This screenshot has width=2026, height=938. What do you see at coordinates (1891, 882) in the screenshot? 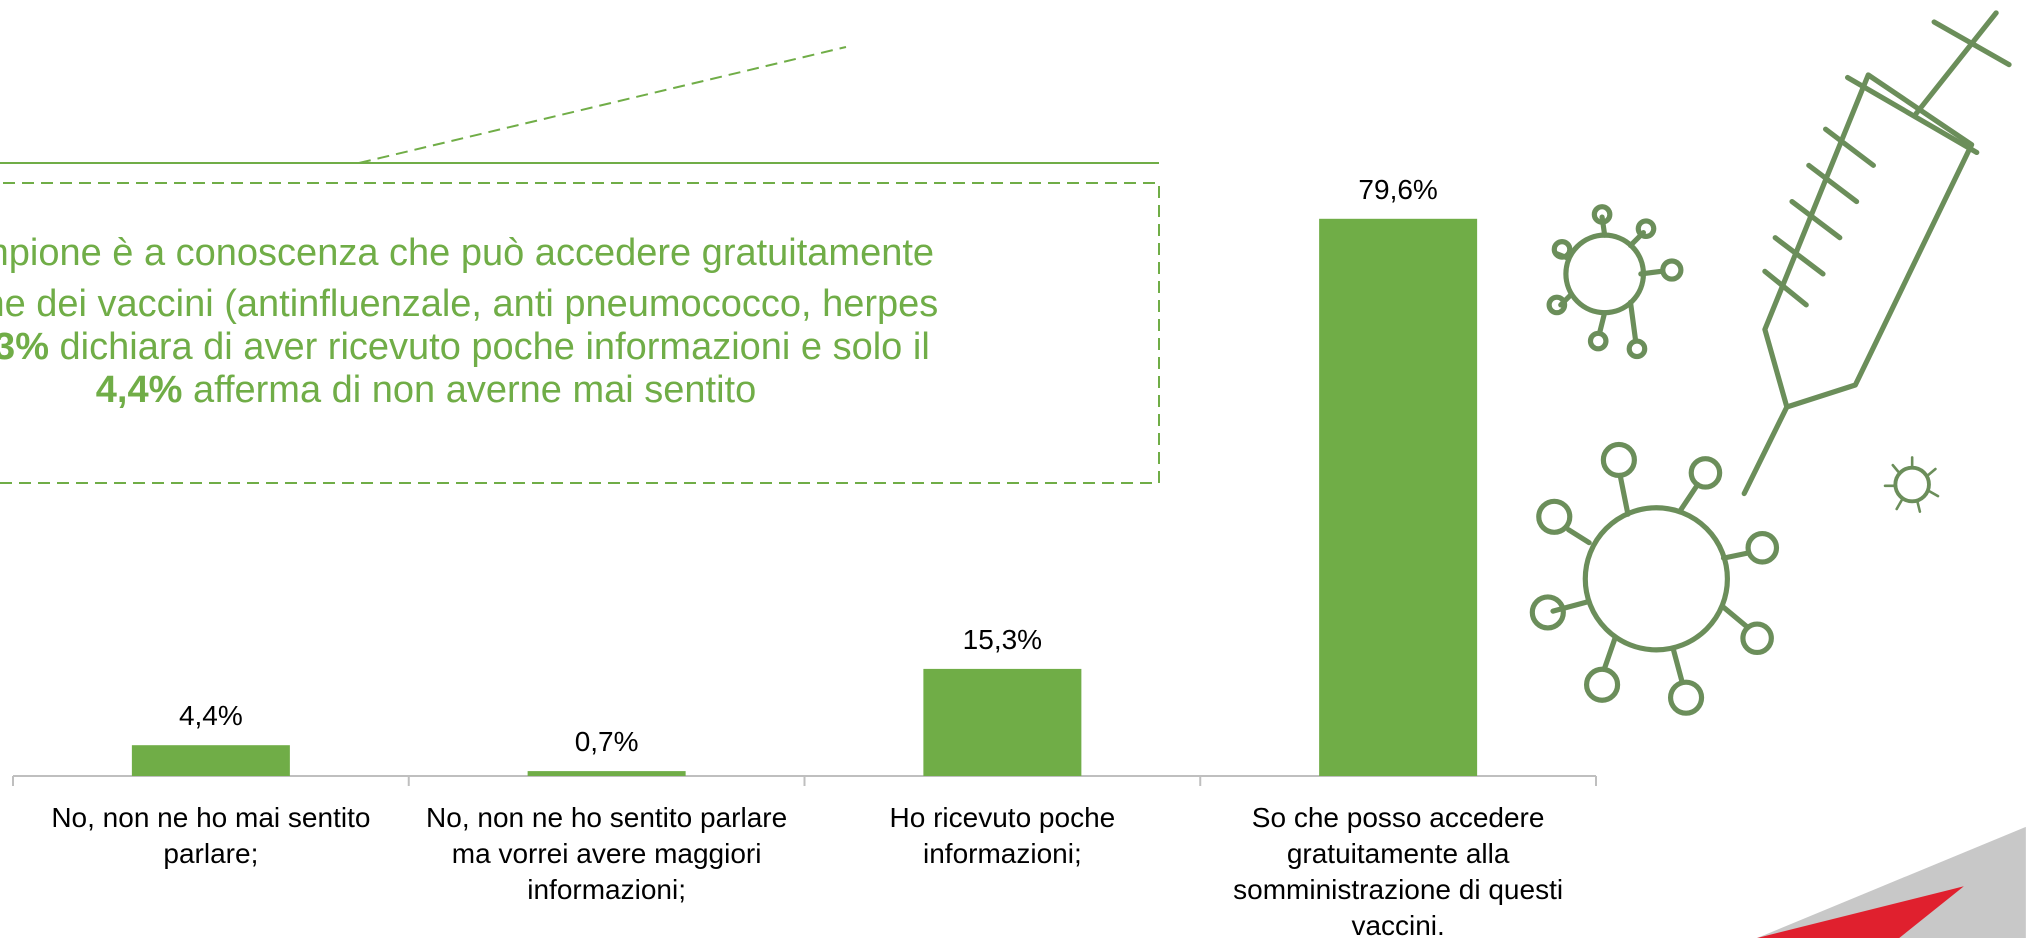
I see `corner-shape` at bounding box center [1891, 882].